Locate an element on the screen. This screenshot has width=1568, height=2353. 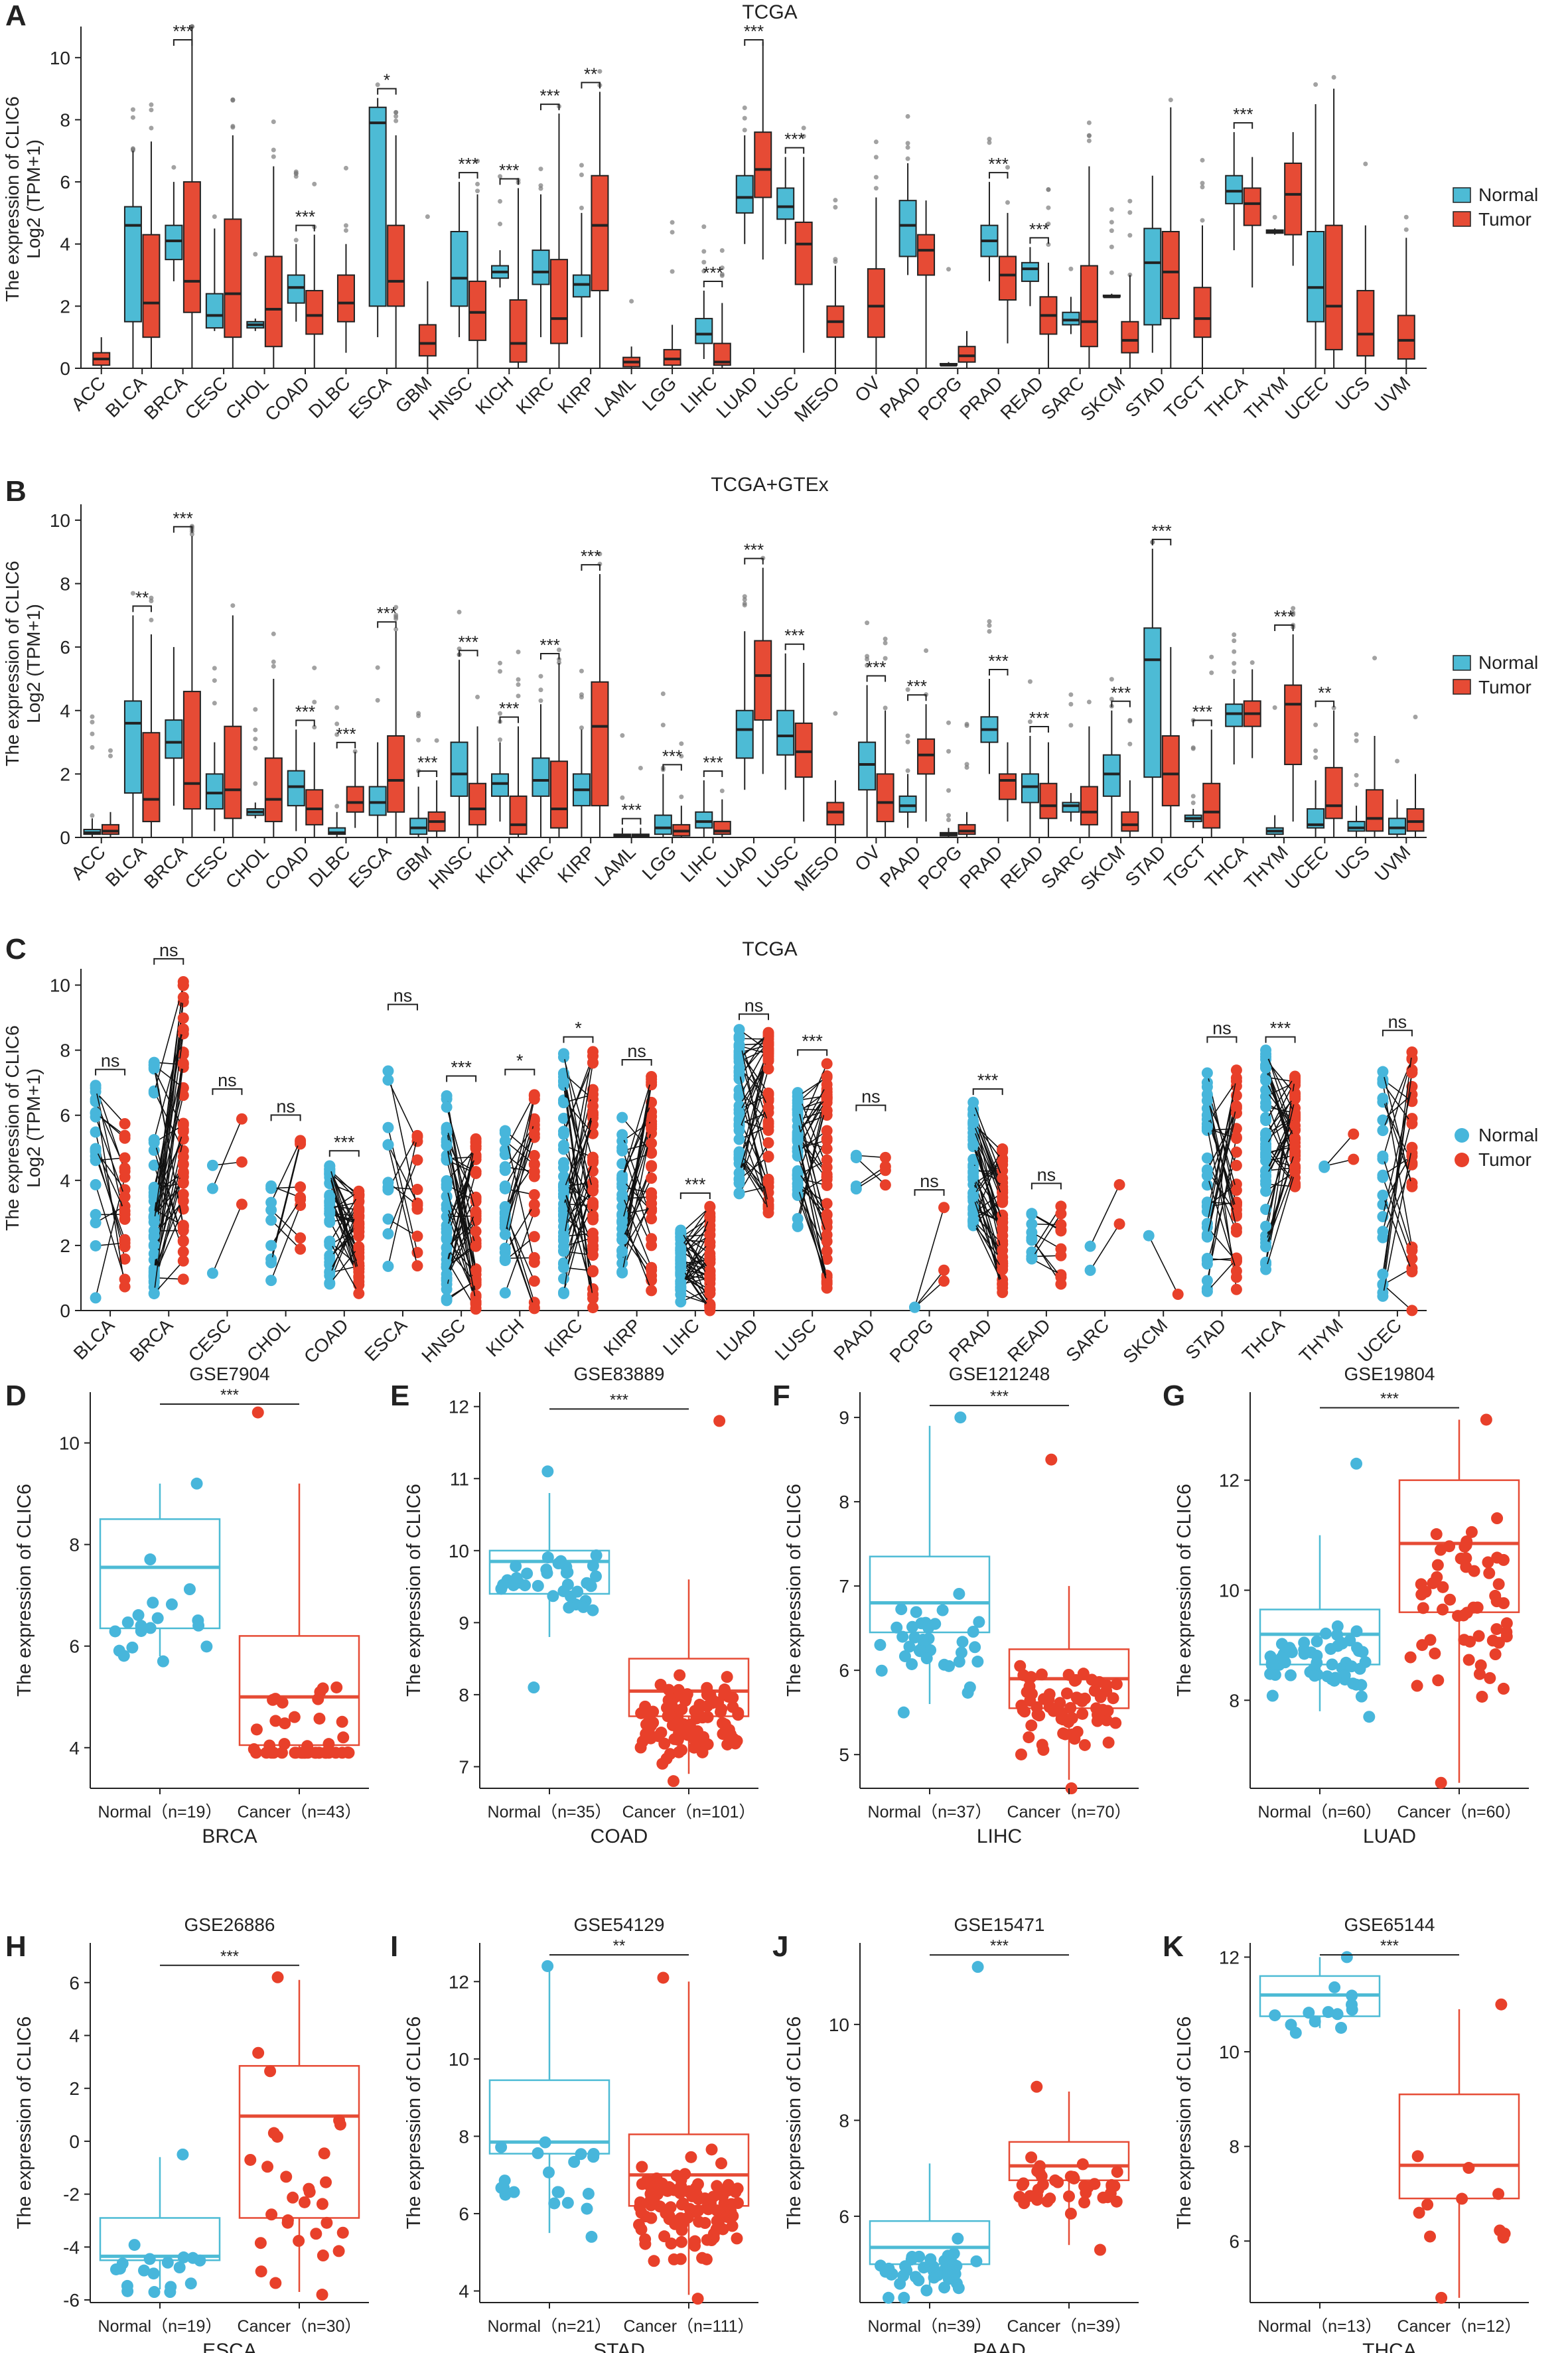
normal-point-blca is located at coordinates (96, 1223).